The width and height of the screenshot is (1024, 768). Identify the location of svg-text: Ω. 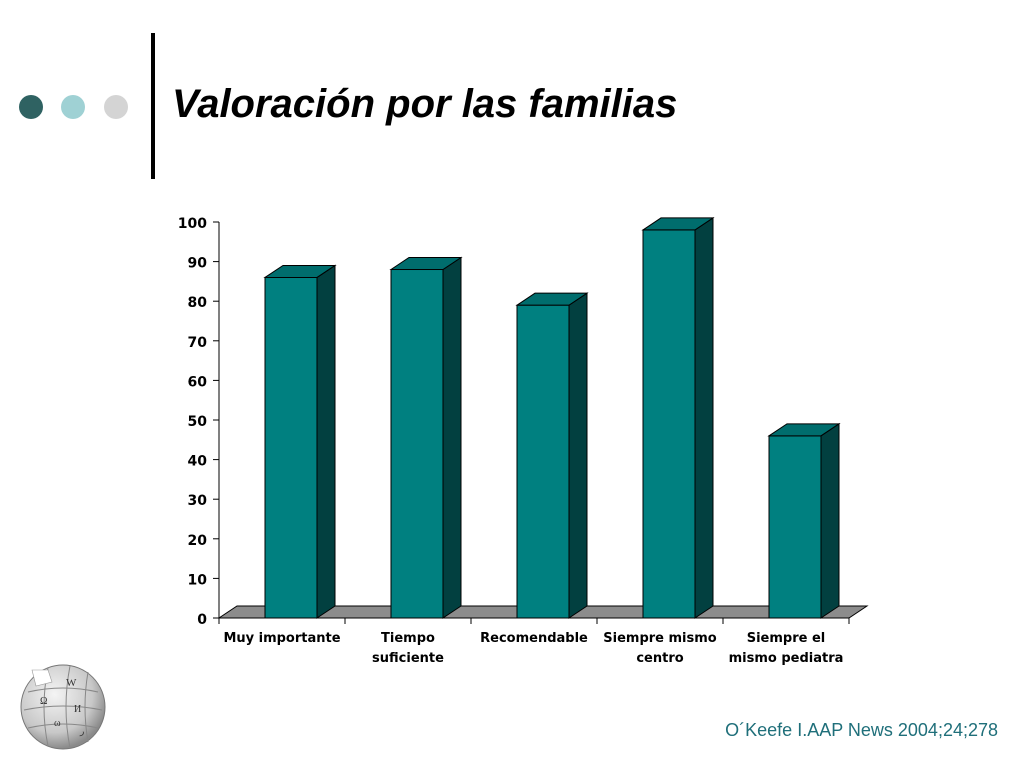
(43, 701).